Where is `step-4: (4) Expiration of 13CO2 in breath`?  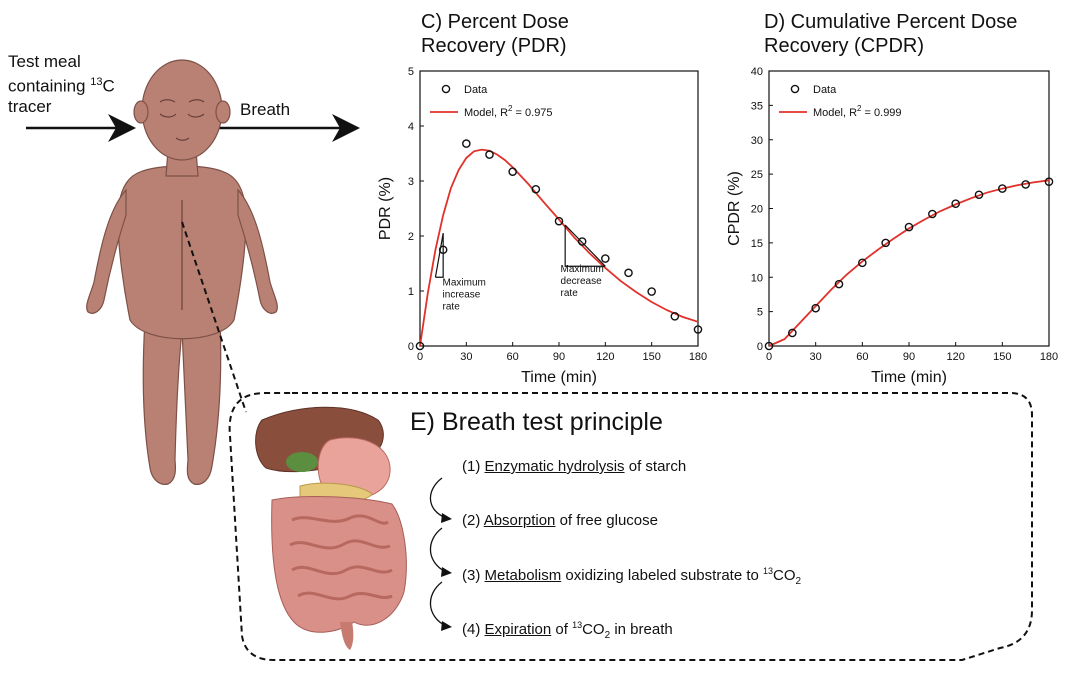 step-4: (4) Expiration of 13CO2 in breath is located at coordinates (567, 630).